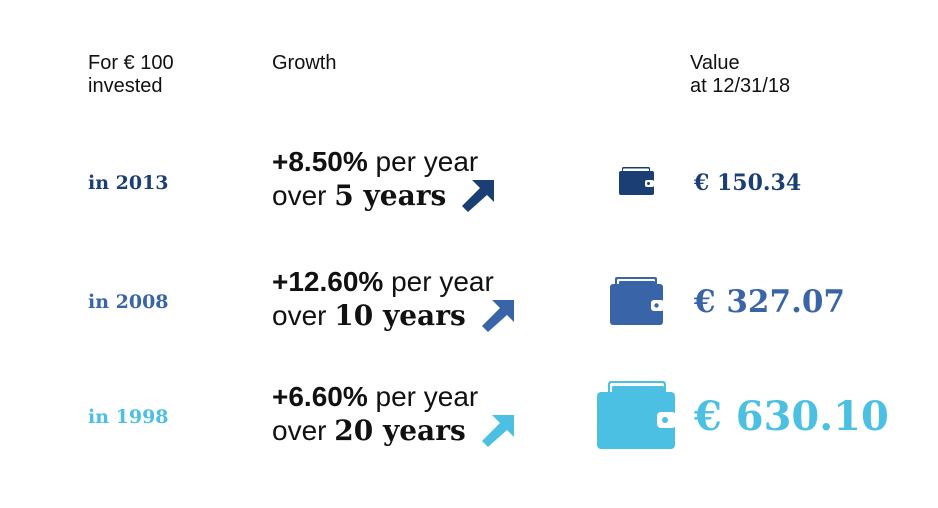 The width and height of the screenshot is (938, 508). I want to click on row-value: € 150.34, so click(748, 183).